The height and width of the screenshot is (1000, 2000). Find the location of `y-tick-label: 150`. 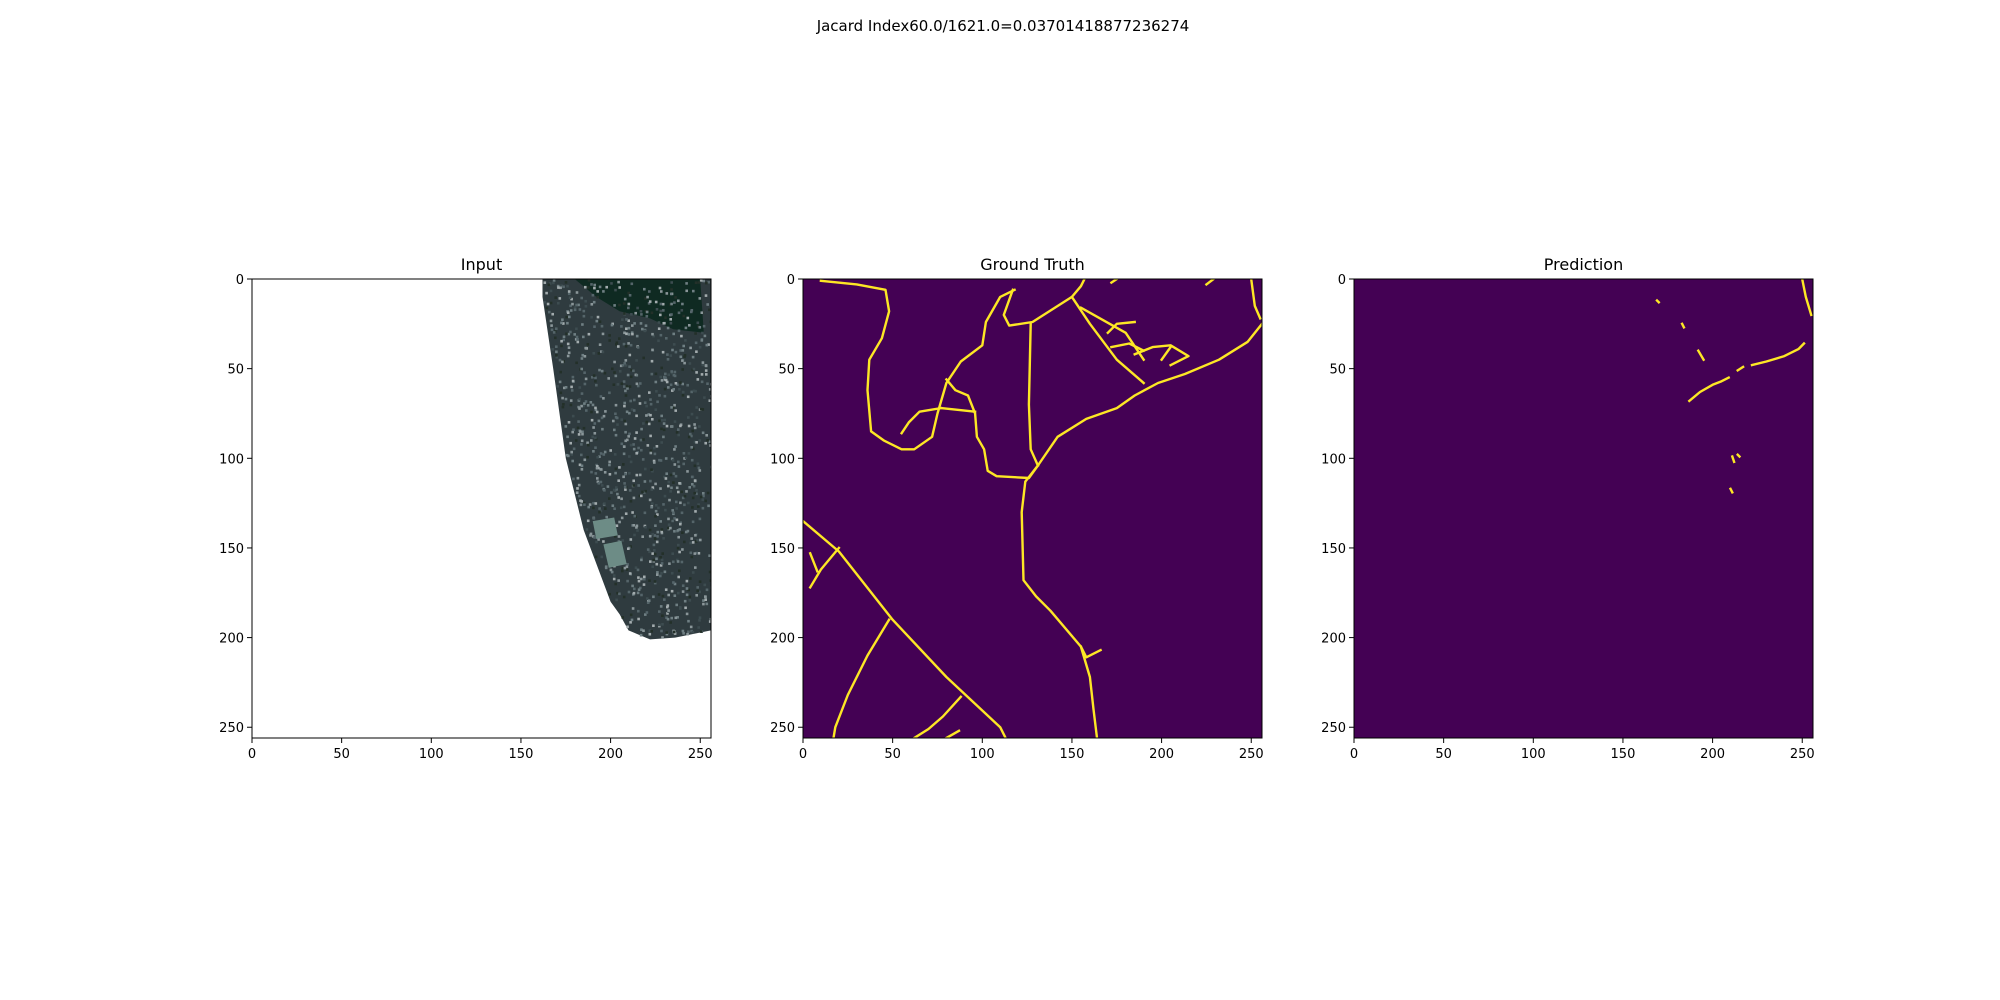

y-tick-label: 150 is located at coordinates (782, 549).